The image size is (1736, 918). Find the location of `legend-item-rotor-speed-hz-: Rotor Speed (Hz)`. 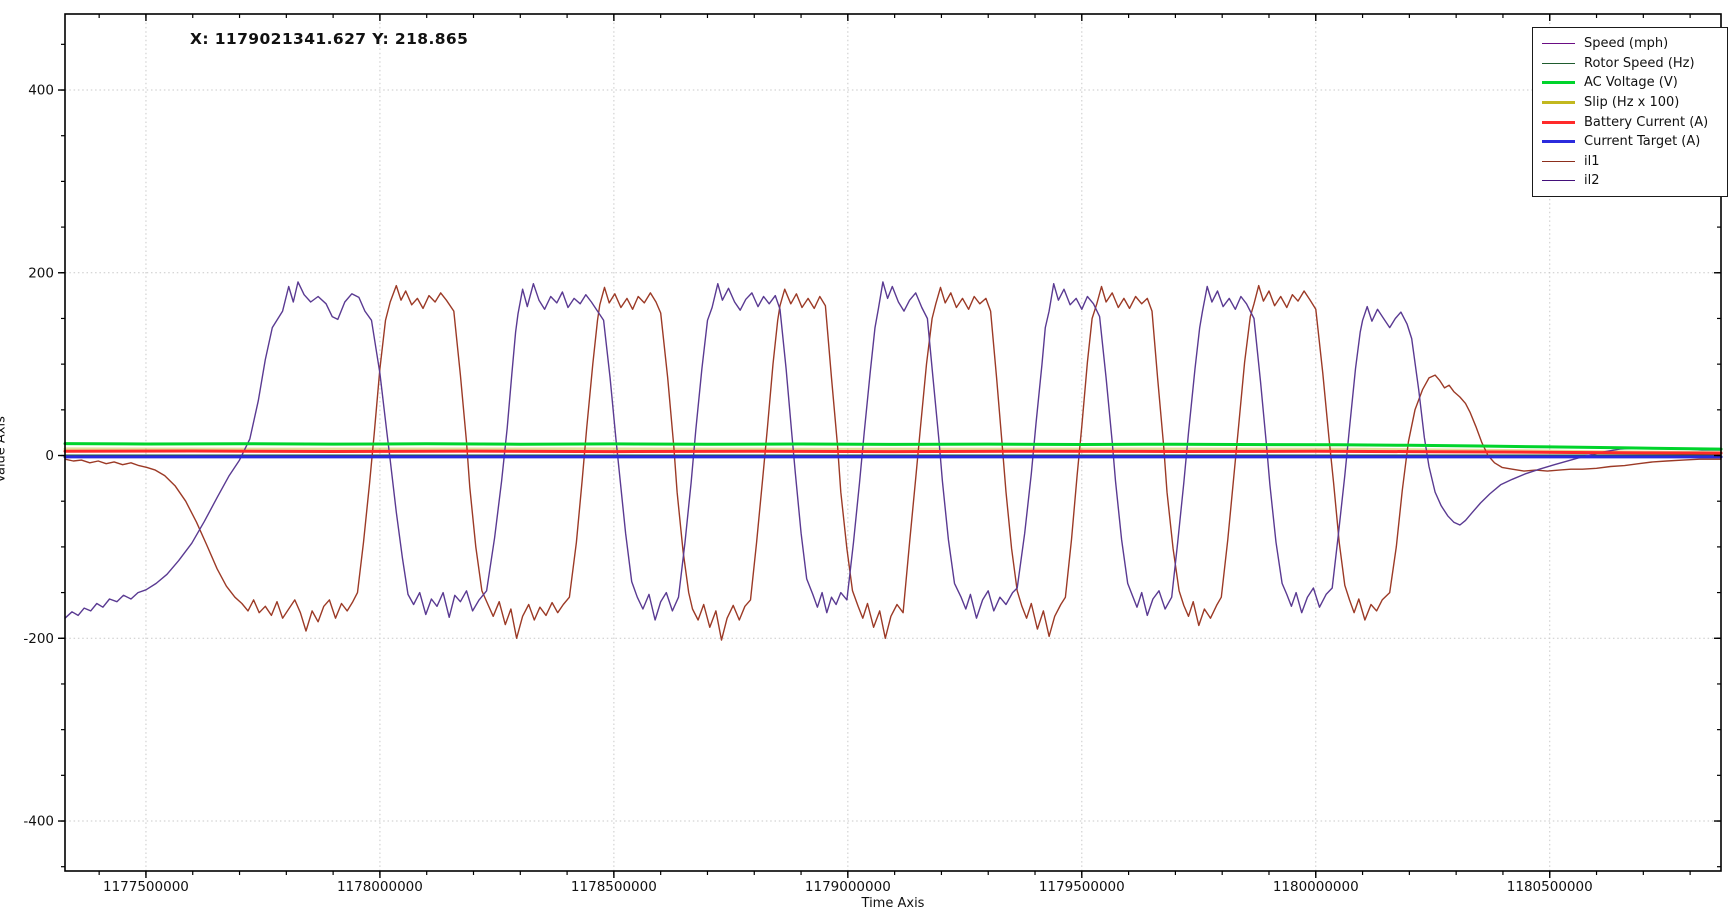

legend-item-rotor-speed-hz-: Rotor Speed (Hz) is located at coordinates (1630, 64).